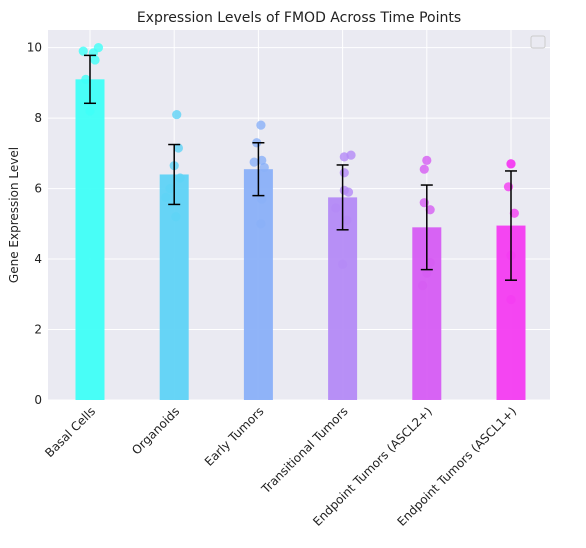 The image size is (586, 548). What do you see at coordinates (38, 259) in the screenshot?
I see `y-tick-label: 4` at bounding box center [38, 259].